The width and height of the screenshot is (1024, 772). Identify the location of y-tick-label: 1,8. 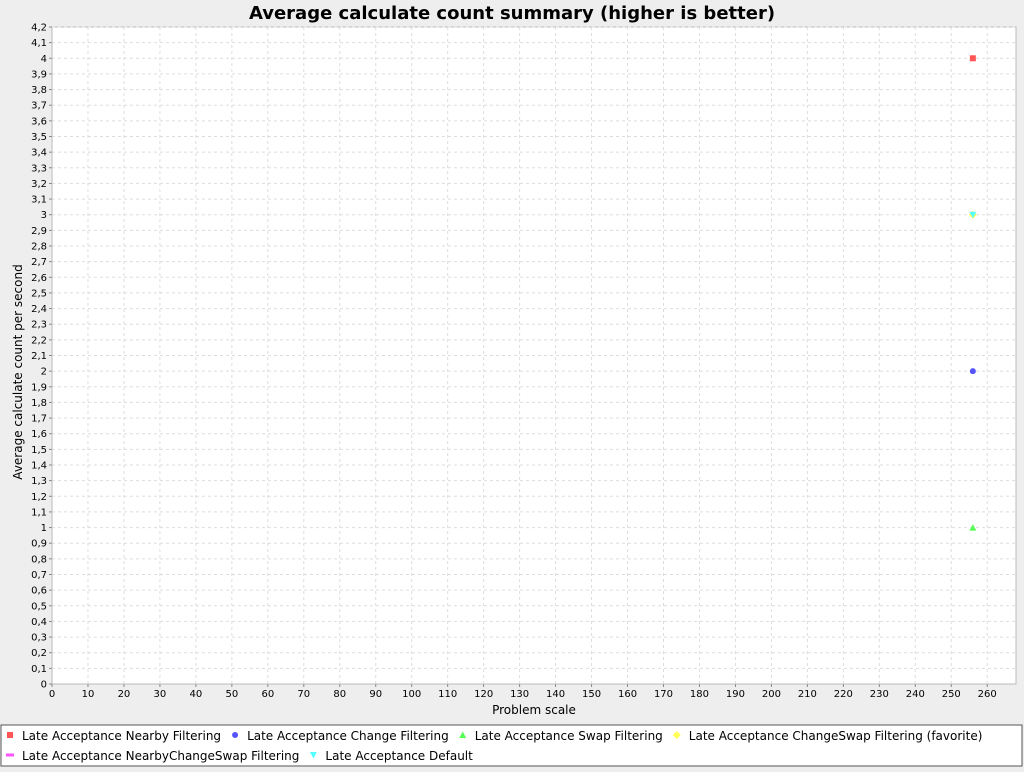
(39, 403).